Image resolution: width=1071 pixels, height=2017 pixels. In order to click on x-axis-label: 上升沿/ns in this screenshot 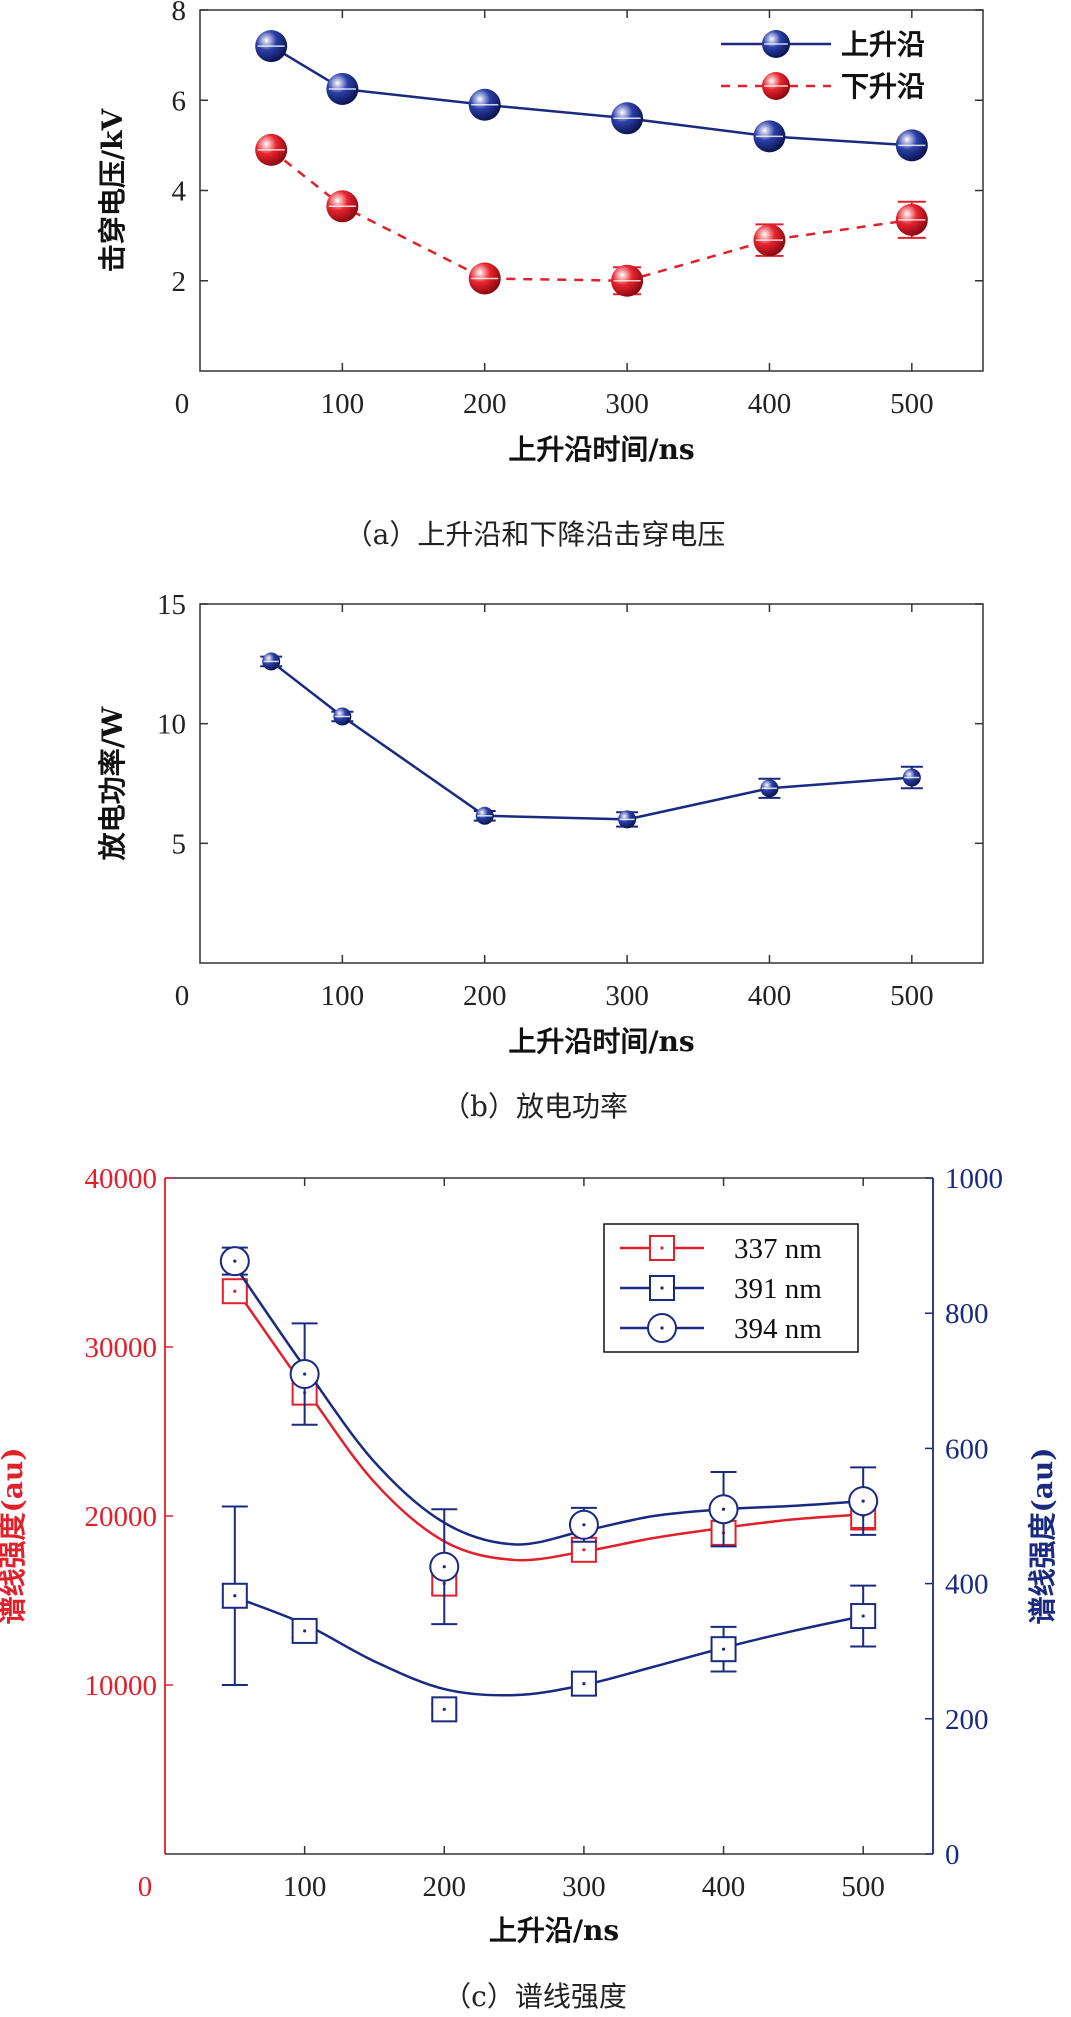, I will do `click(554, 1930)`.